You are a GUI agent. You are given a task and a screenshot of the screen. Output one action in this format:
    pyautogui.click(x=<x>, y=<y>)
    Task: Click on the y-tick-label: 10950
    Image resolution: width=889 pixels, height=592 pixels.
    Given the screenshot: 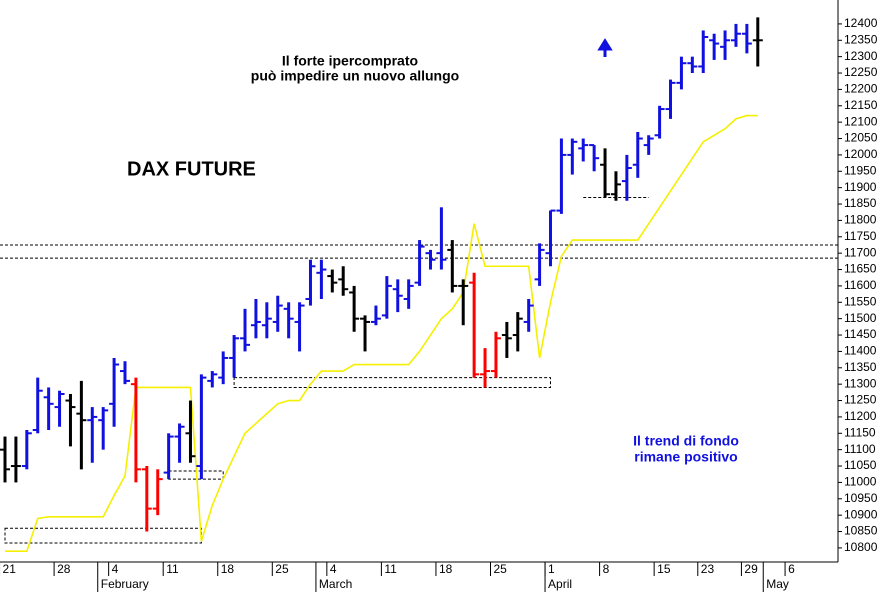 What is the action you would take?
    pyautogui.click(x=861, y=498)
    